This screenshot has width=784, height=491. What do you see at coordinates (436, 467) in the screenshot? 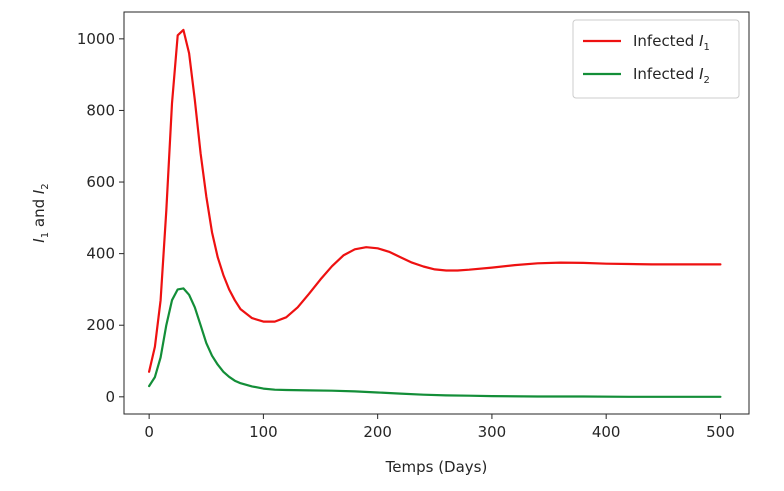
I see `x-axis-label: Temps (Days)` at bounding box center [436, 467].